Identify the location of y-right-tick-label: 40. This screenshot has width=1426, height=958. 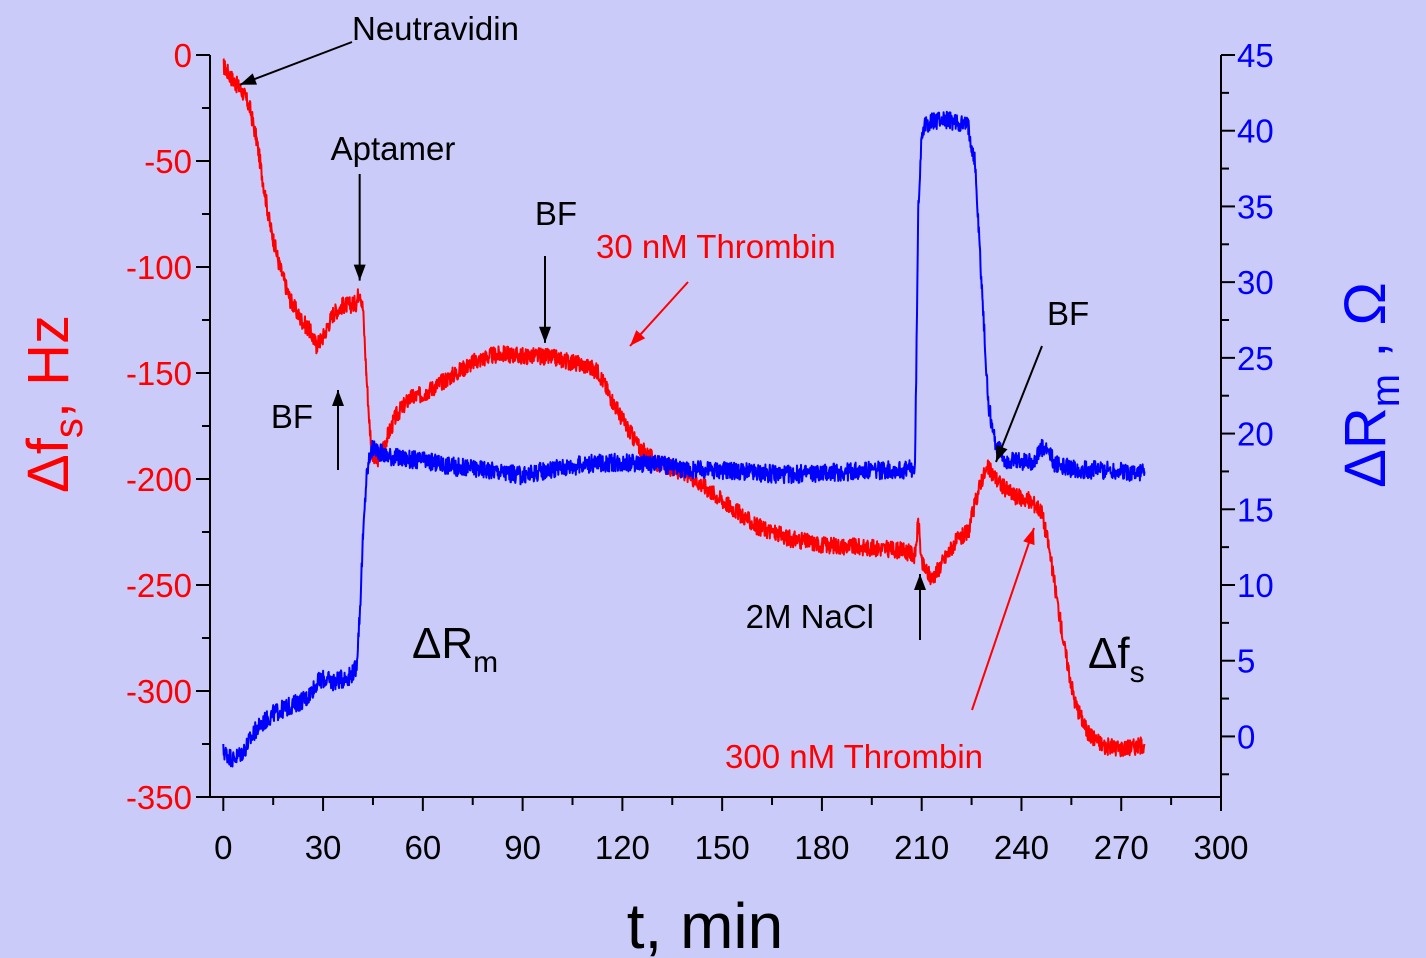
(1255, 131).